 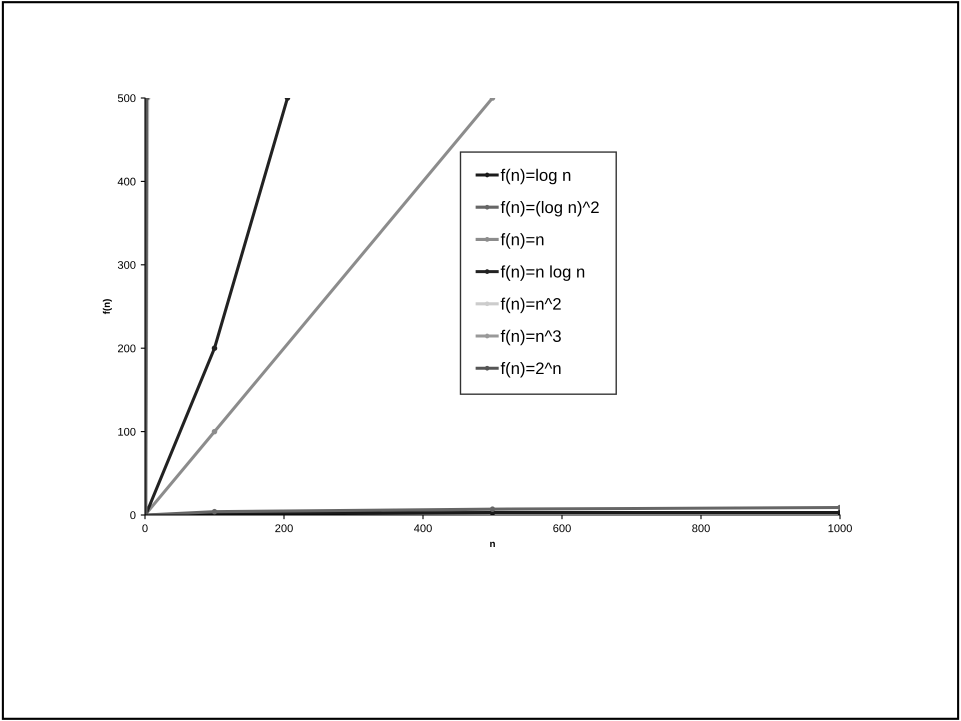 What do you see at coordinates (127, 265) in the screenshot?
I see `y-tick-label: 300` at bounding box center [127, 265].